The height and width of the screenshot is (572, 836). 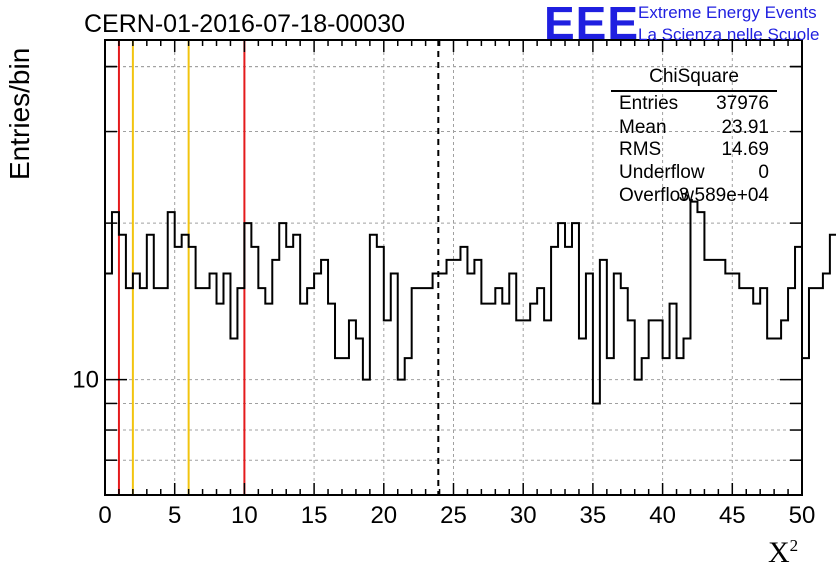 I want to click on stats-key: Entries, so click(x=649, y=103).